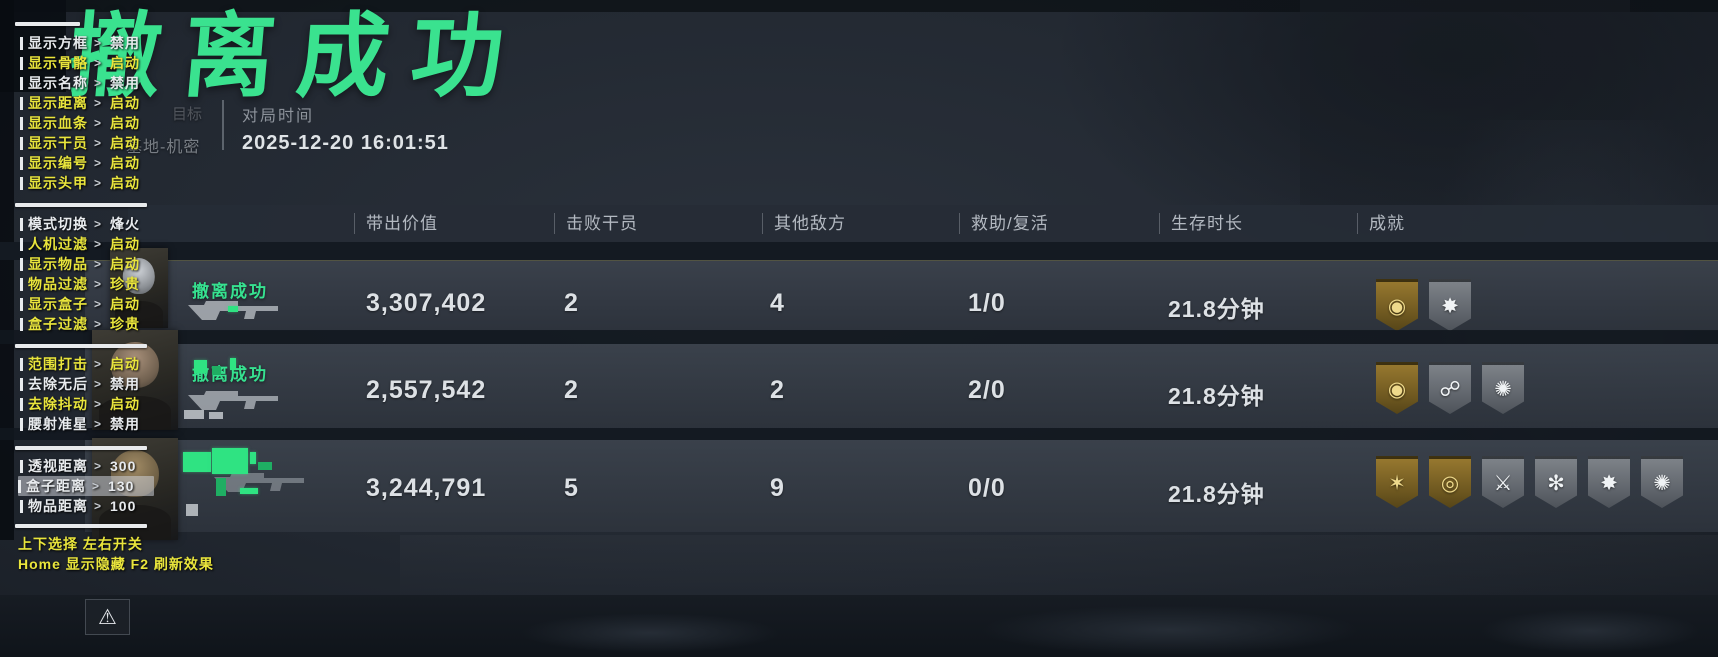  What do you see at coordinates (86, 486) in the screenshot?
I see `menu-item-crate-distance: 盒子距离 >130` at bounding box center [86, 486].